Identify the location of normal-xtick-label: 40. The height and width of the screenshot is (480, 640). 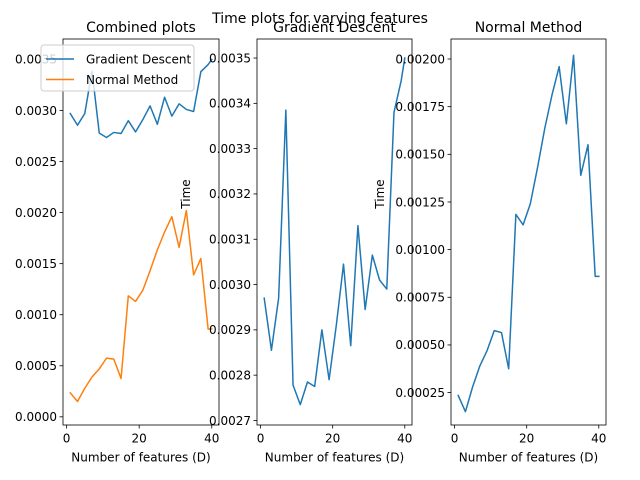
(598, 439).